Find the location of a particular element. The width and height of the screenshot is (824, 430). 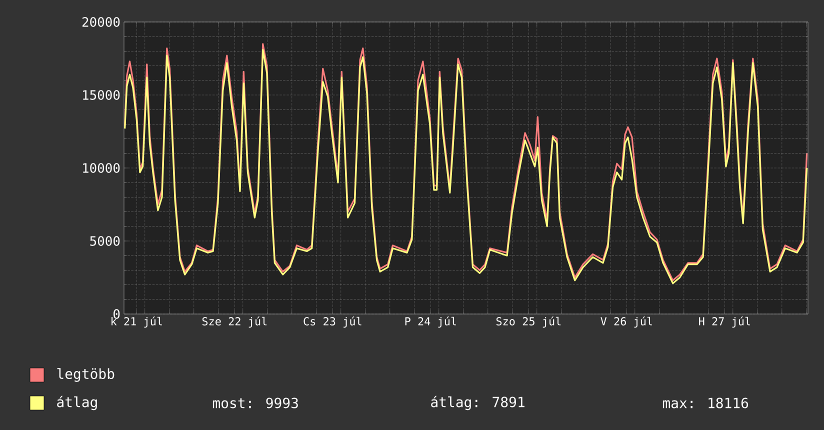

text: max: 18116 is located at coordinates (705, 403).